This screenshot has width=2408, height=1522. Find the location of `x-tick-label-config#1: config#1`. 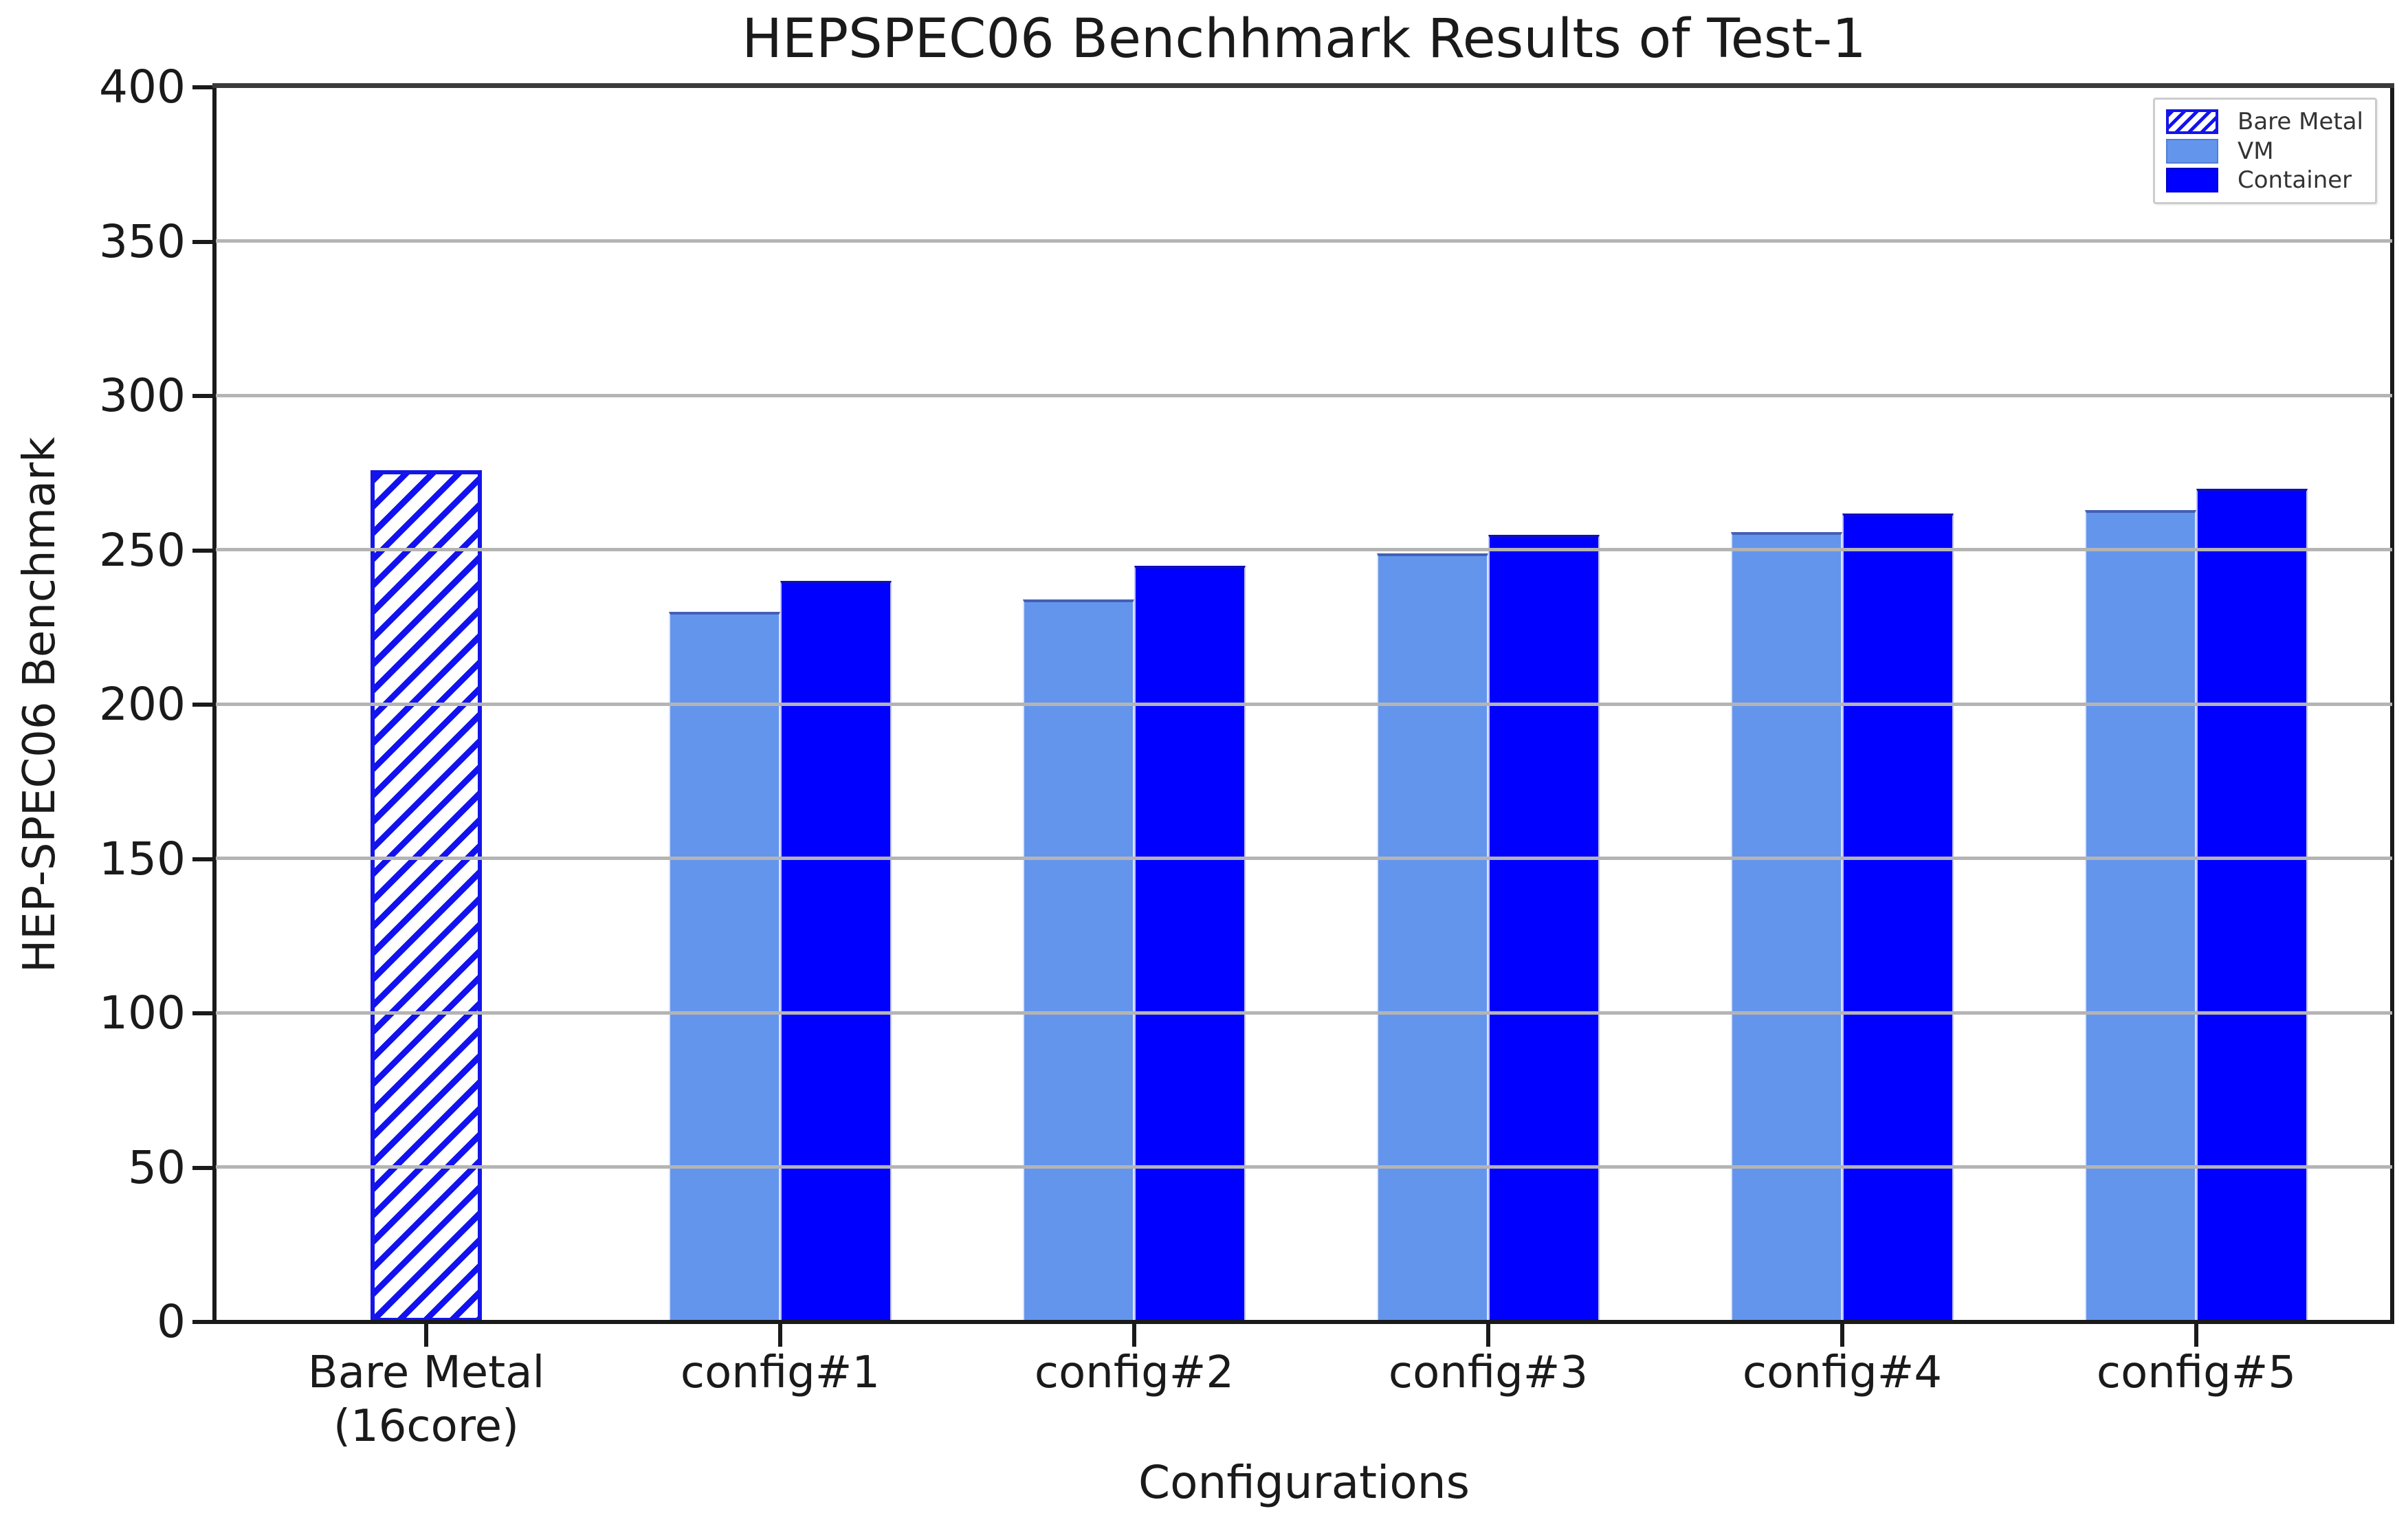

x-tick-label-config#1: config#1 is located at coordinates (780, 1373).